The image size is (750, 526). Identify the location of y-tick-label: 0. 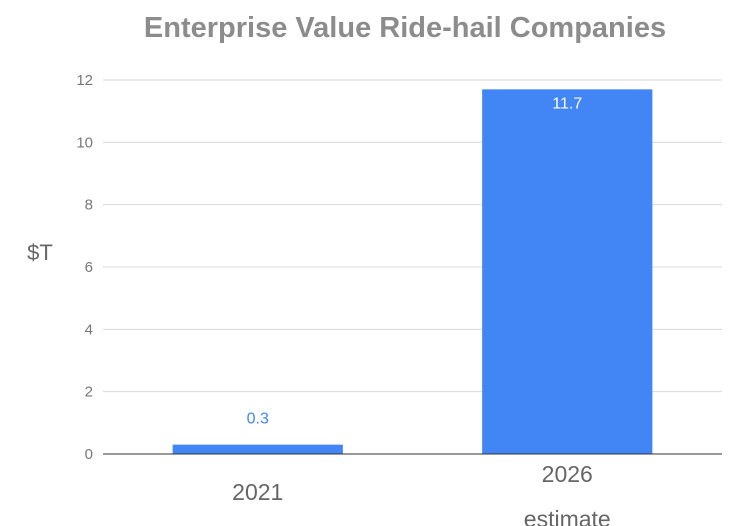
(89, 454).